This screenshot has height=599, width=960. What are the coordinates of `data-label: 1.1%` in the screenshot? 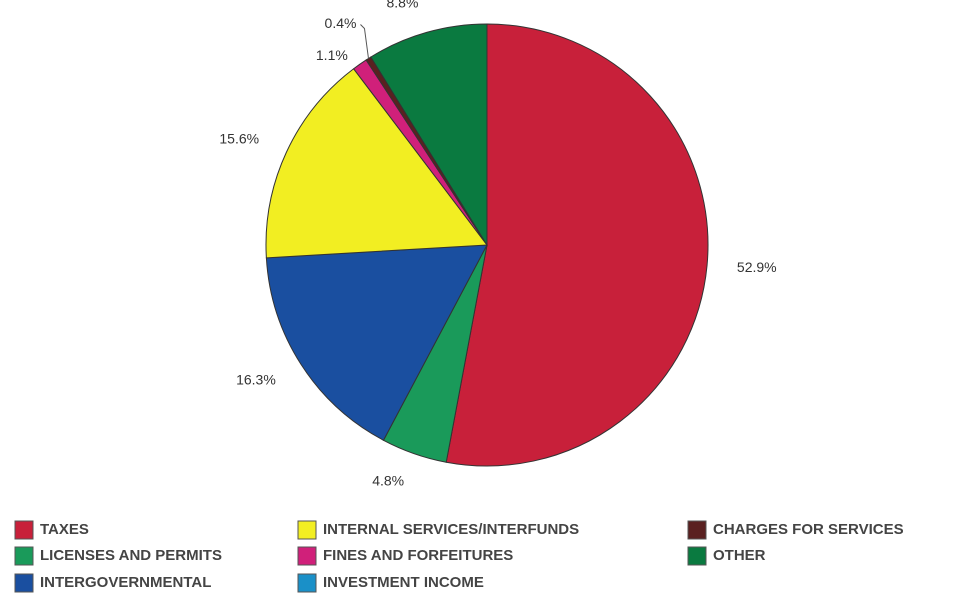 It's located at (332, 55).